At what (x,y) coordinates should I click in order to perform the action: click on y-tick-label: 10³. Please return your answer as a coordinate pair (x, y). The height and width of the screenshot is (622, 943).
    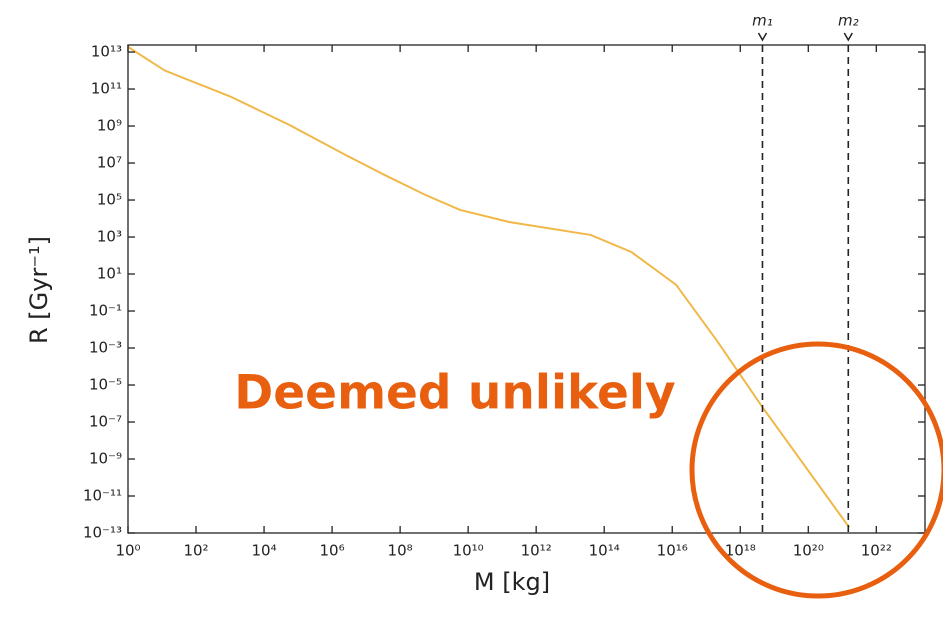
    Looking at the image, I should click on (109, 237).